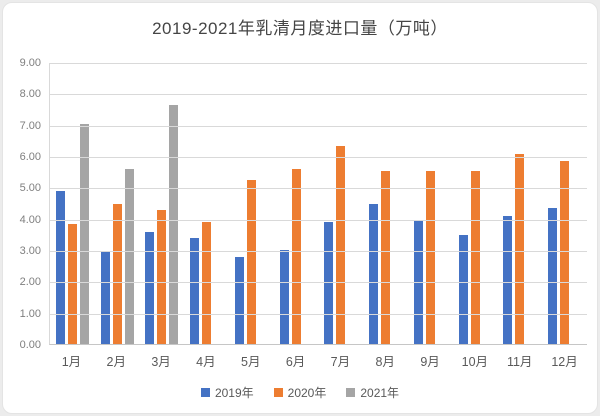 The width and height of the screenshot is (600, 416). What do you see at coordinates (162, 276) in the screenshot?
I see `bar-2020年-3月` at bounding box center [162, 276].